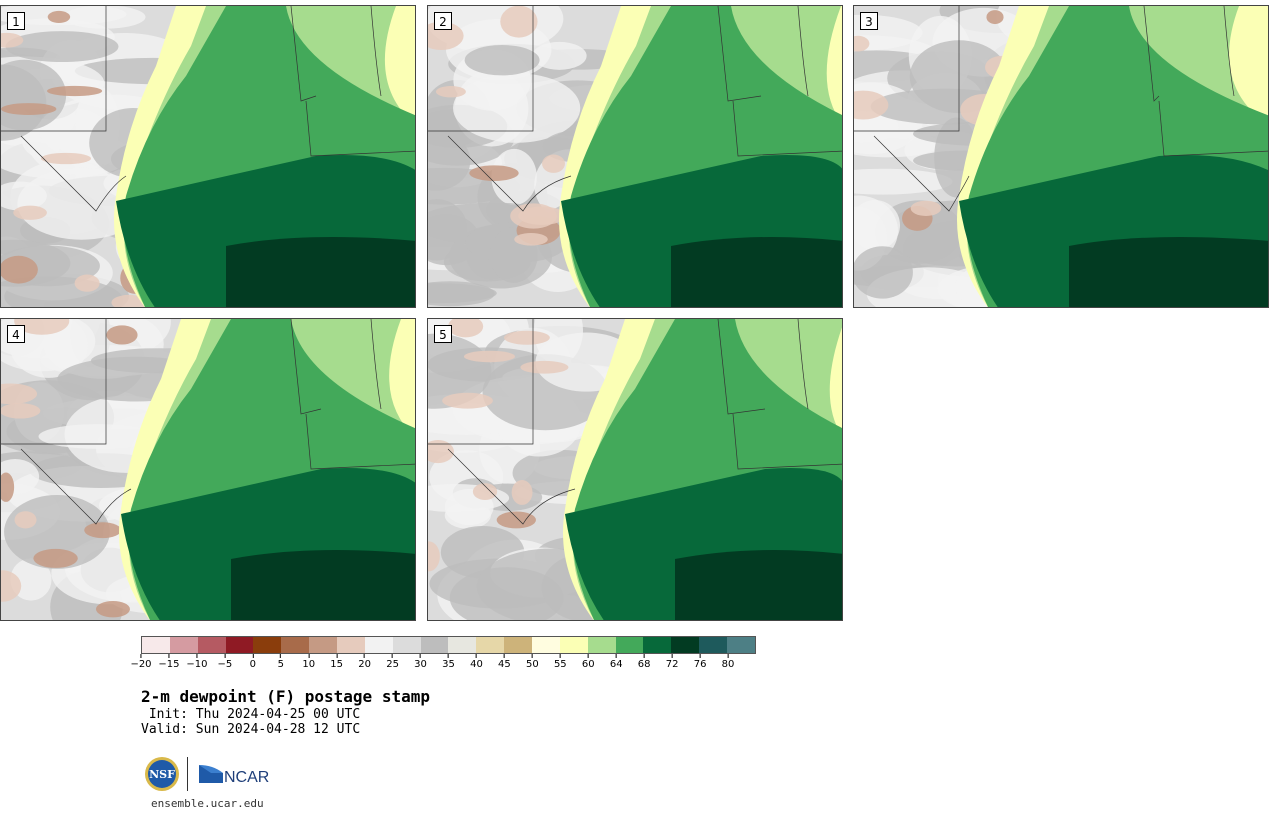  I want to click on website-url: ensemble.ucar.edu, so click(207, 803).